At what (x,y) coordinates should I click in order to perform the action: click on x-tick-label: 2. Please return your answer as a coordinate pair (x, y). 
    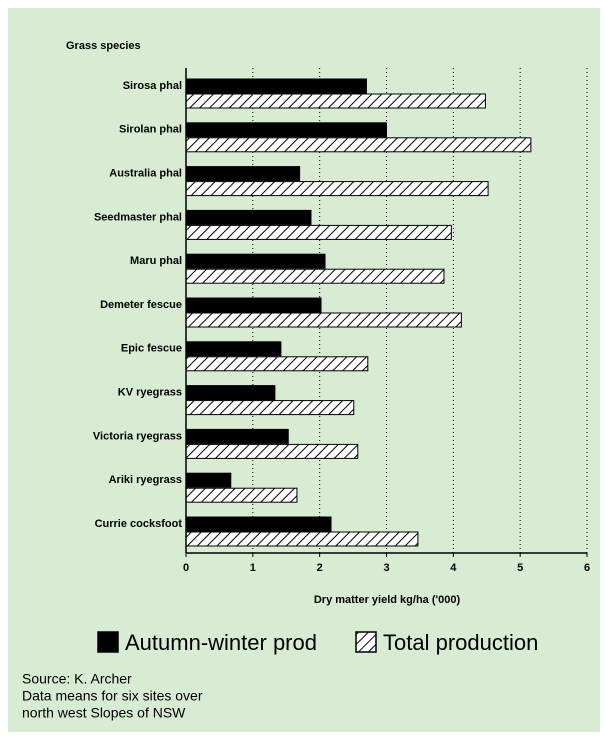
    Looking at the image, I should click on (320, 568).